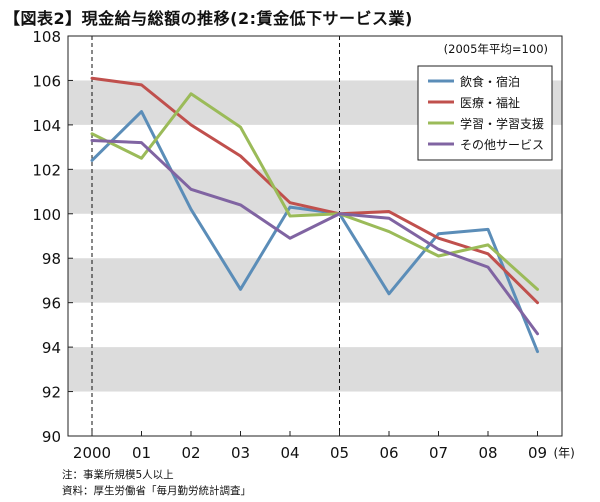 The image size is (600, 502). What do you see at coordinates (156, 483) in the screenshot?
I see `notes: 注：事業所規模5人以上 資料：厚生労働省「毎月勤労統計調査」` at bounding box center [156, 483].